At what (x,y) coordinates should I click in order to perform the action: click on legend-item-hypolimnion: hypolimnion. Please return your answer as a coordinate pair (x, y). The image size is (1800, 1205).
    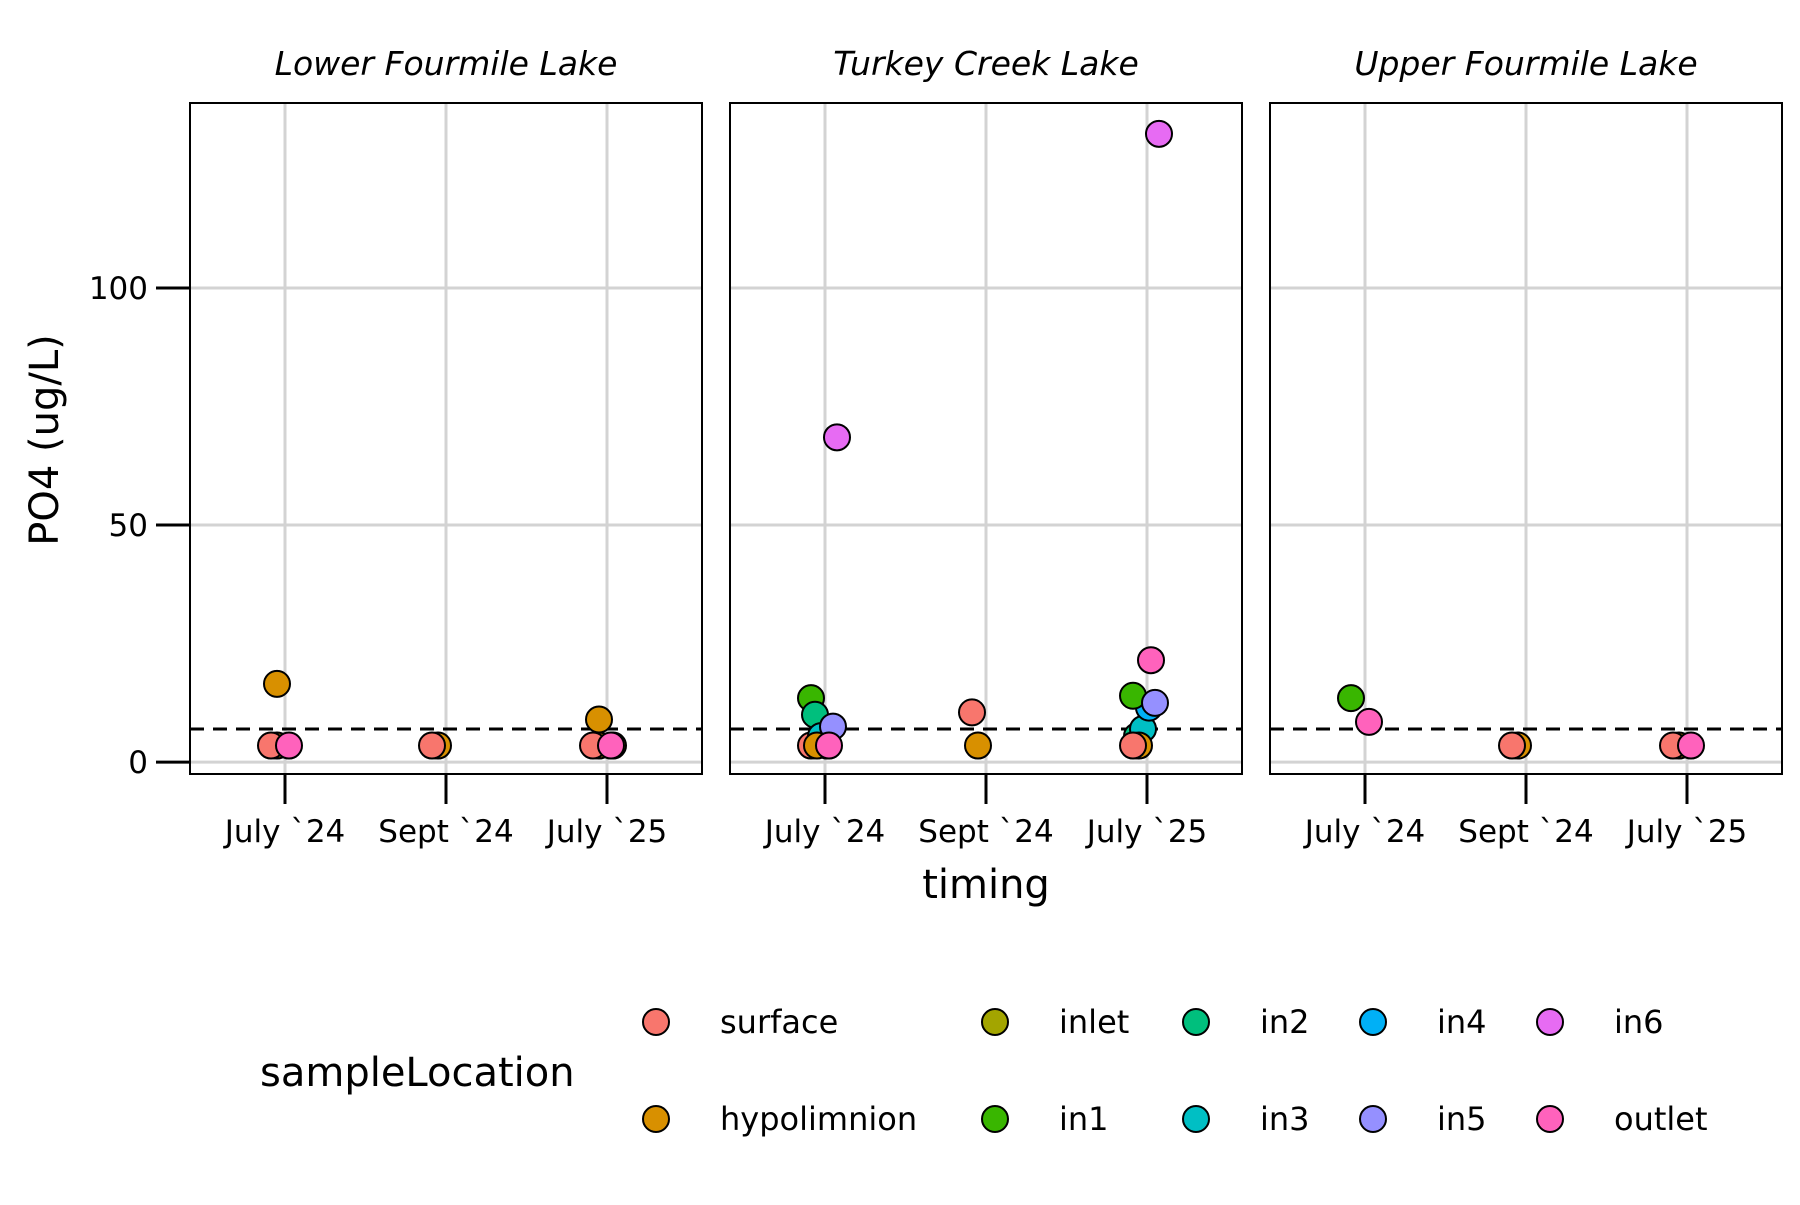
    Looking at the image, I should click on (779, 1119).